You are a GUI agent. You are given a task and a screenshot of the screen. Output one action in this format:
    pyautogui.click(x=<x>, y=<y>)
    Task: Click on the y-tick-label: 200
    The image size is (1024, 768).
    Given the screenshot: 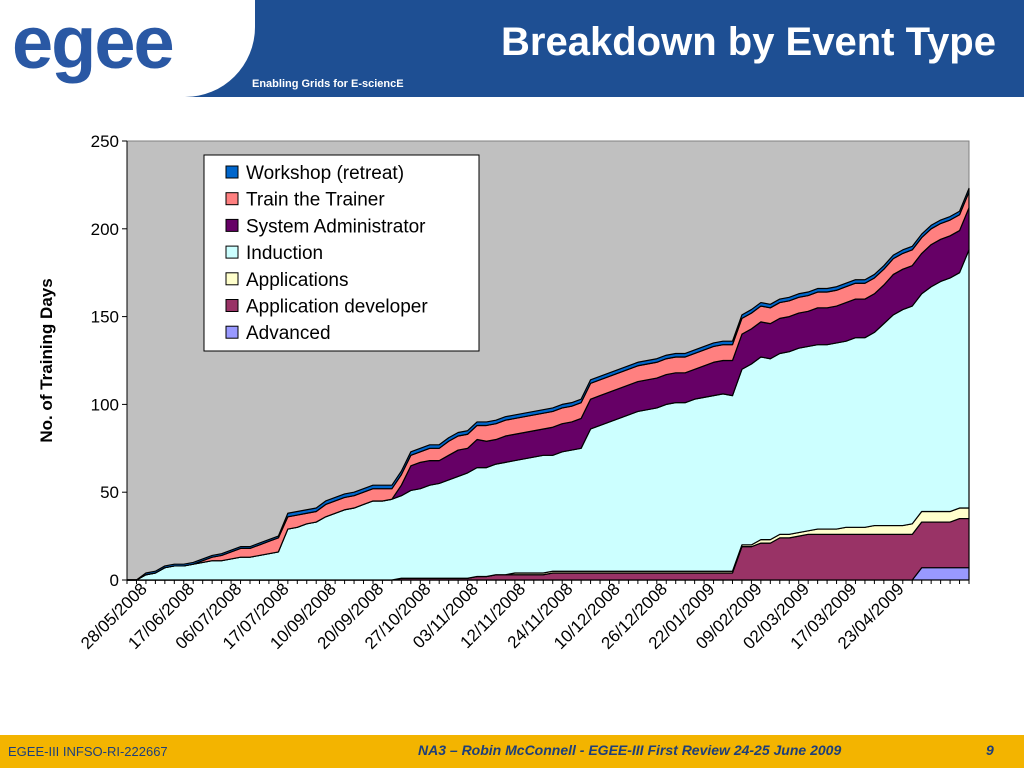 What is the action you would take?
    pyautogui.click(x=105, y=229)
    